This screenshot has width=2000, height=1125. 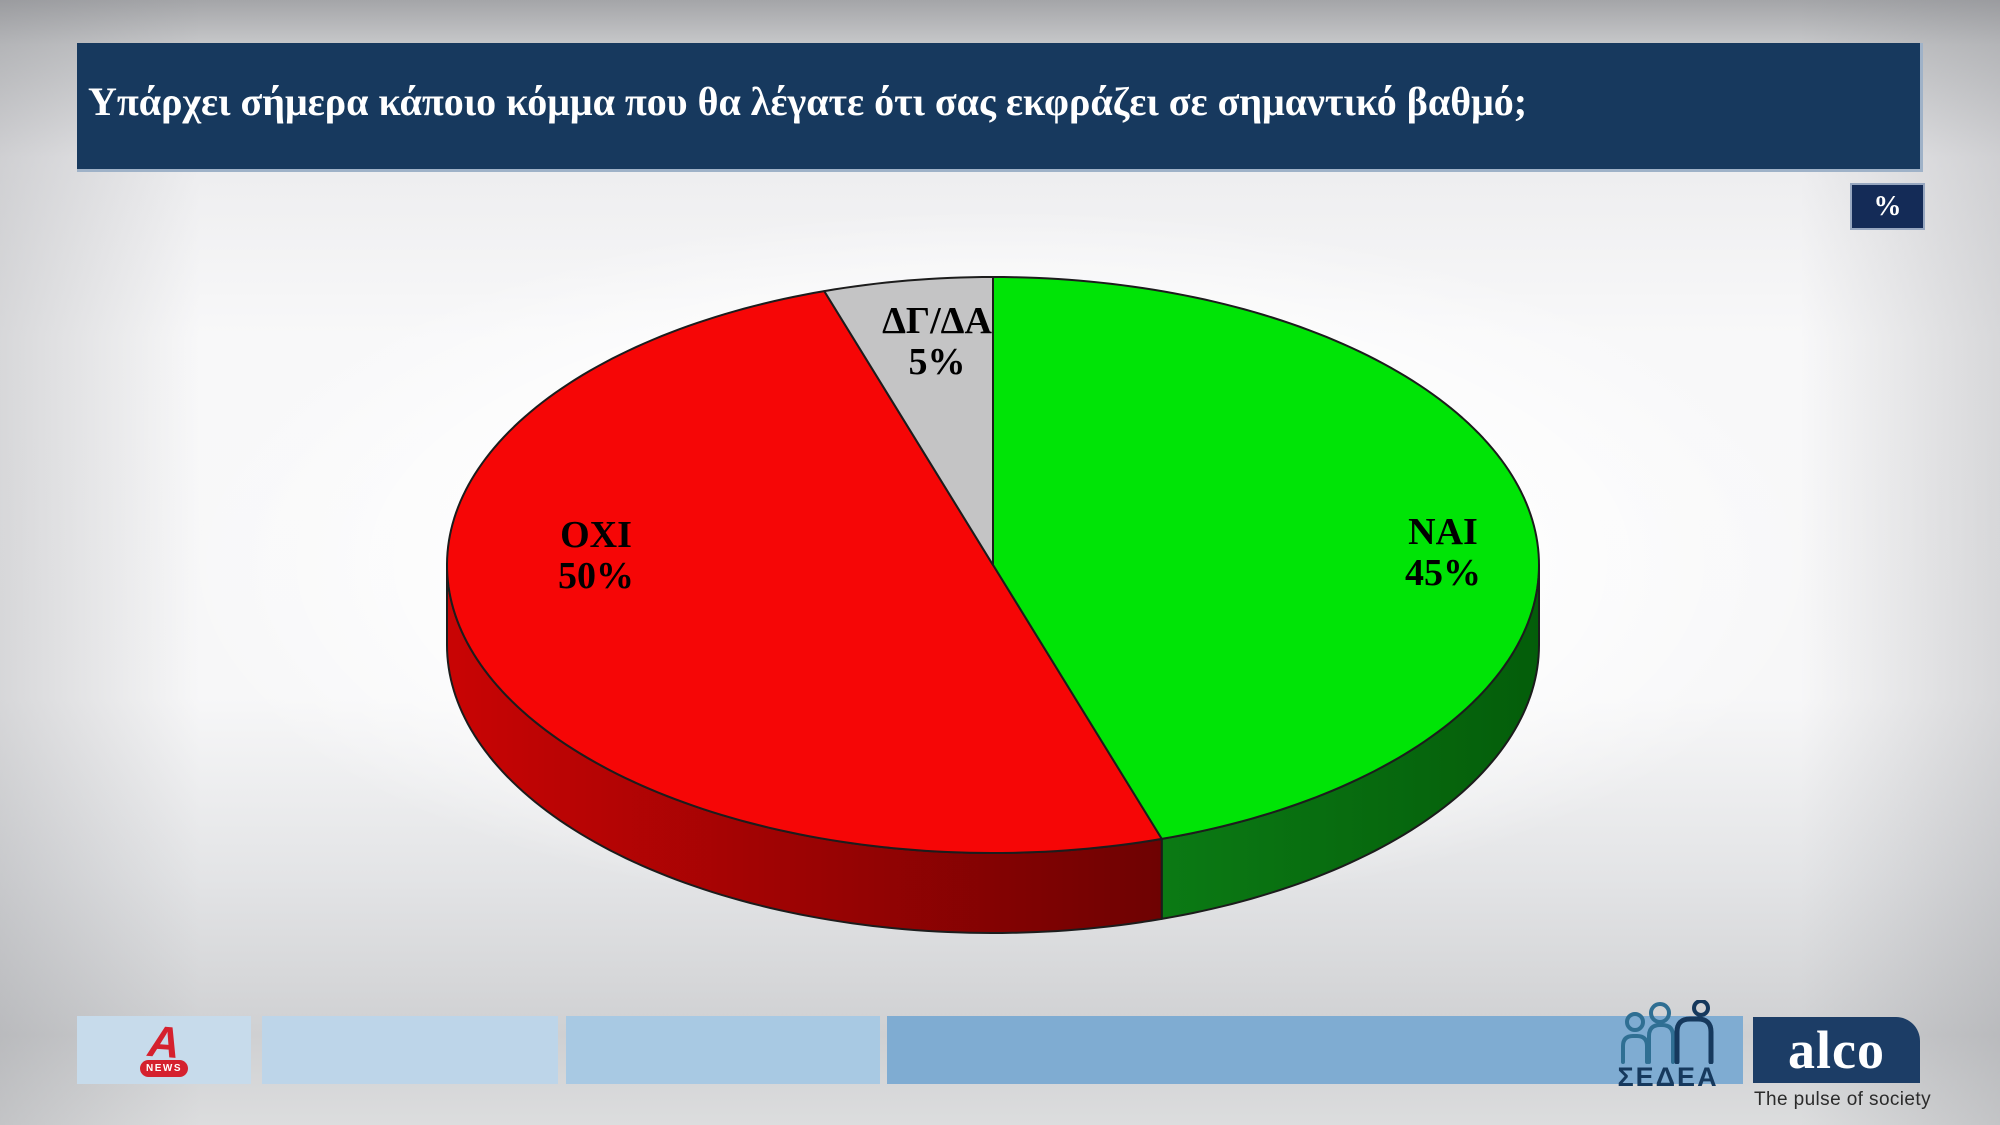 I want to click on alpha-letter-icon: A, so click(x=164, y=1042).